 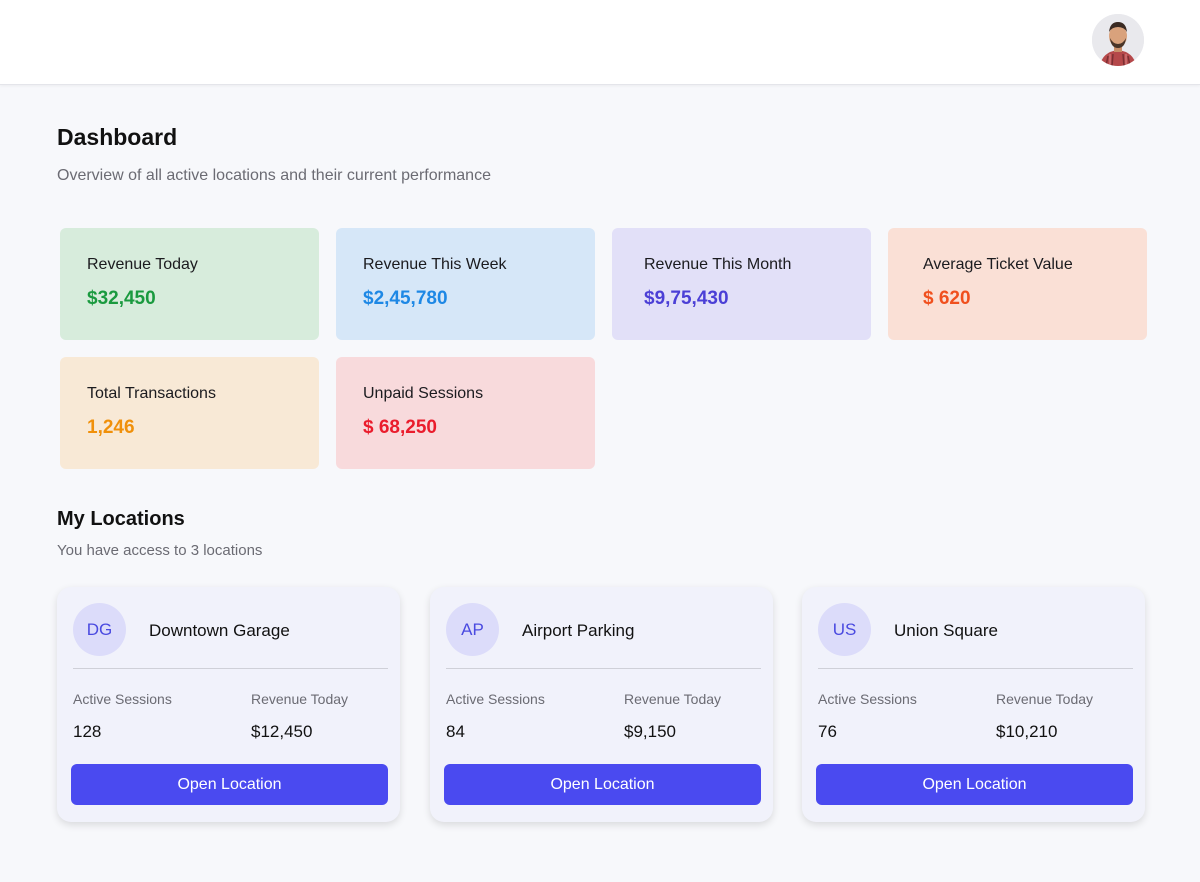 I want to click on revenue-today-value: $12,450, so click(x=282, y=731).